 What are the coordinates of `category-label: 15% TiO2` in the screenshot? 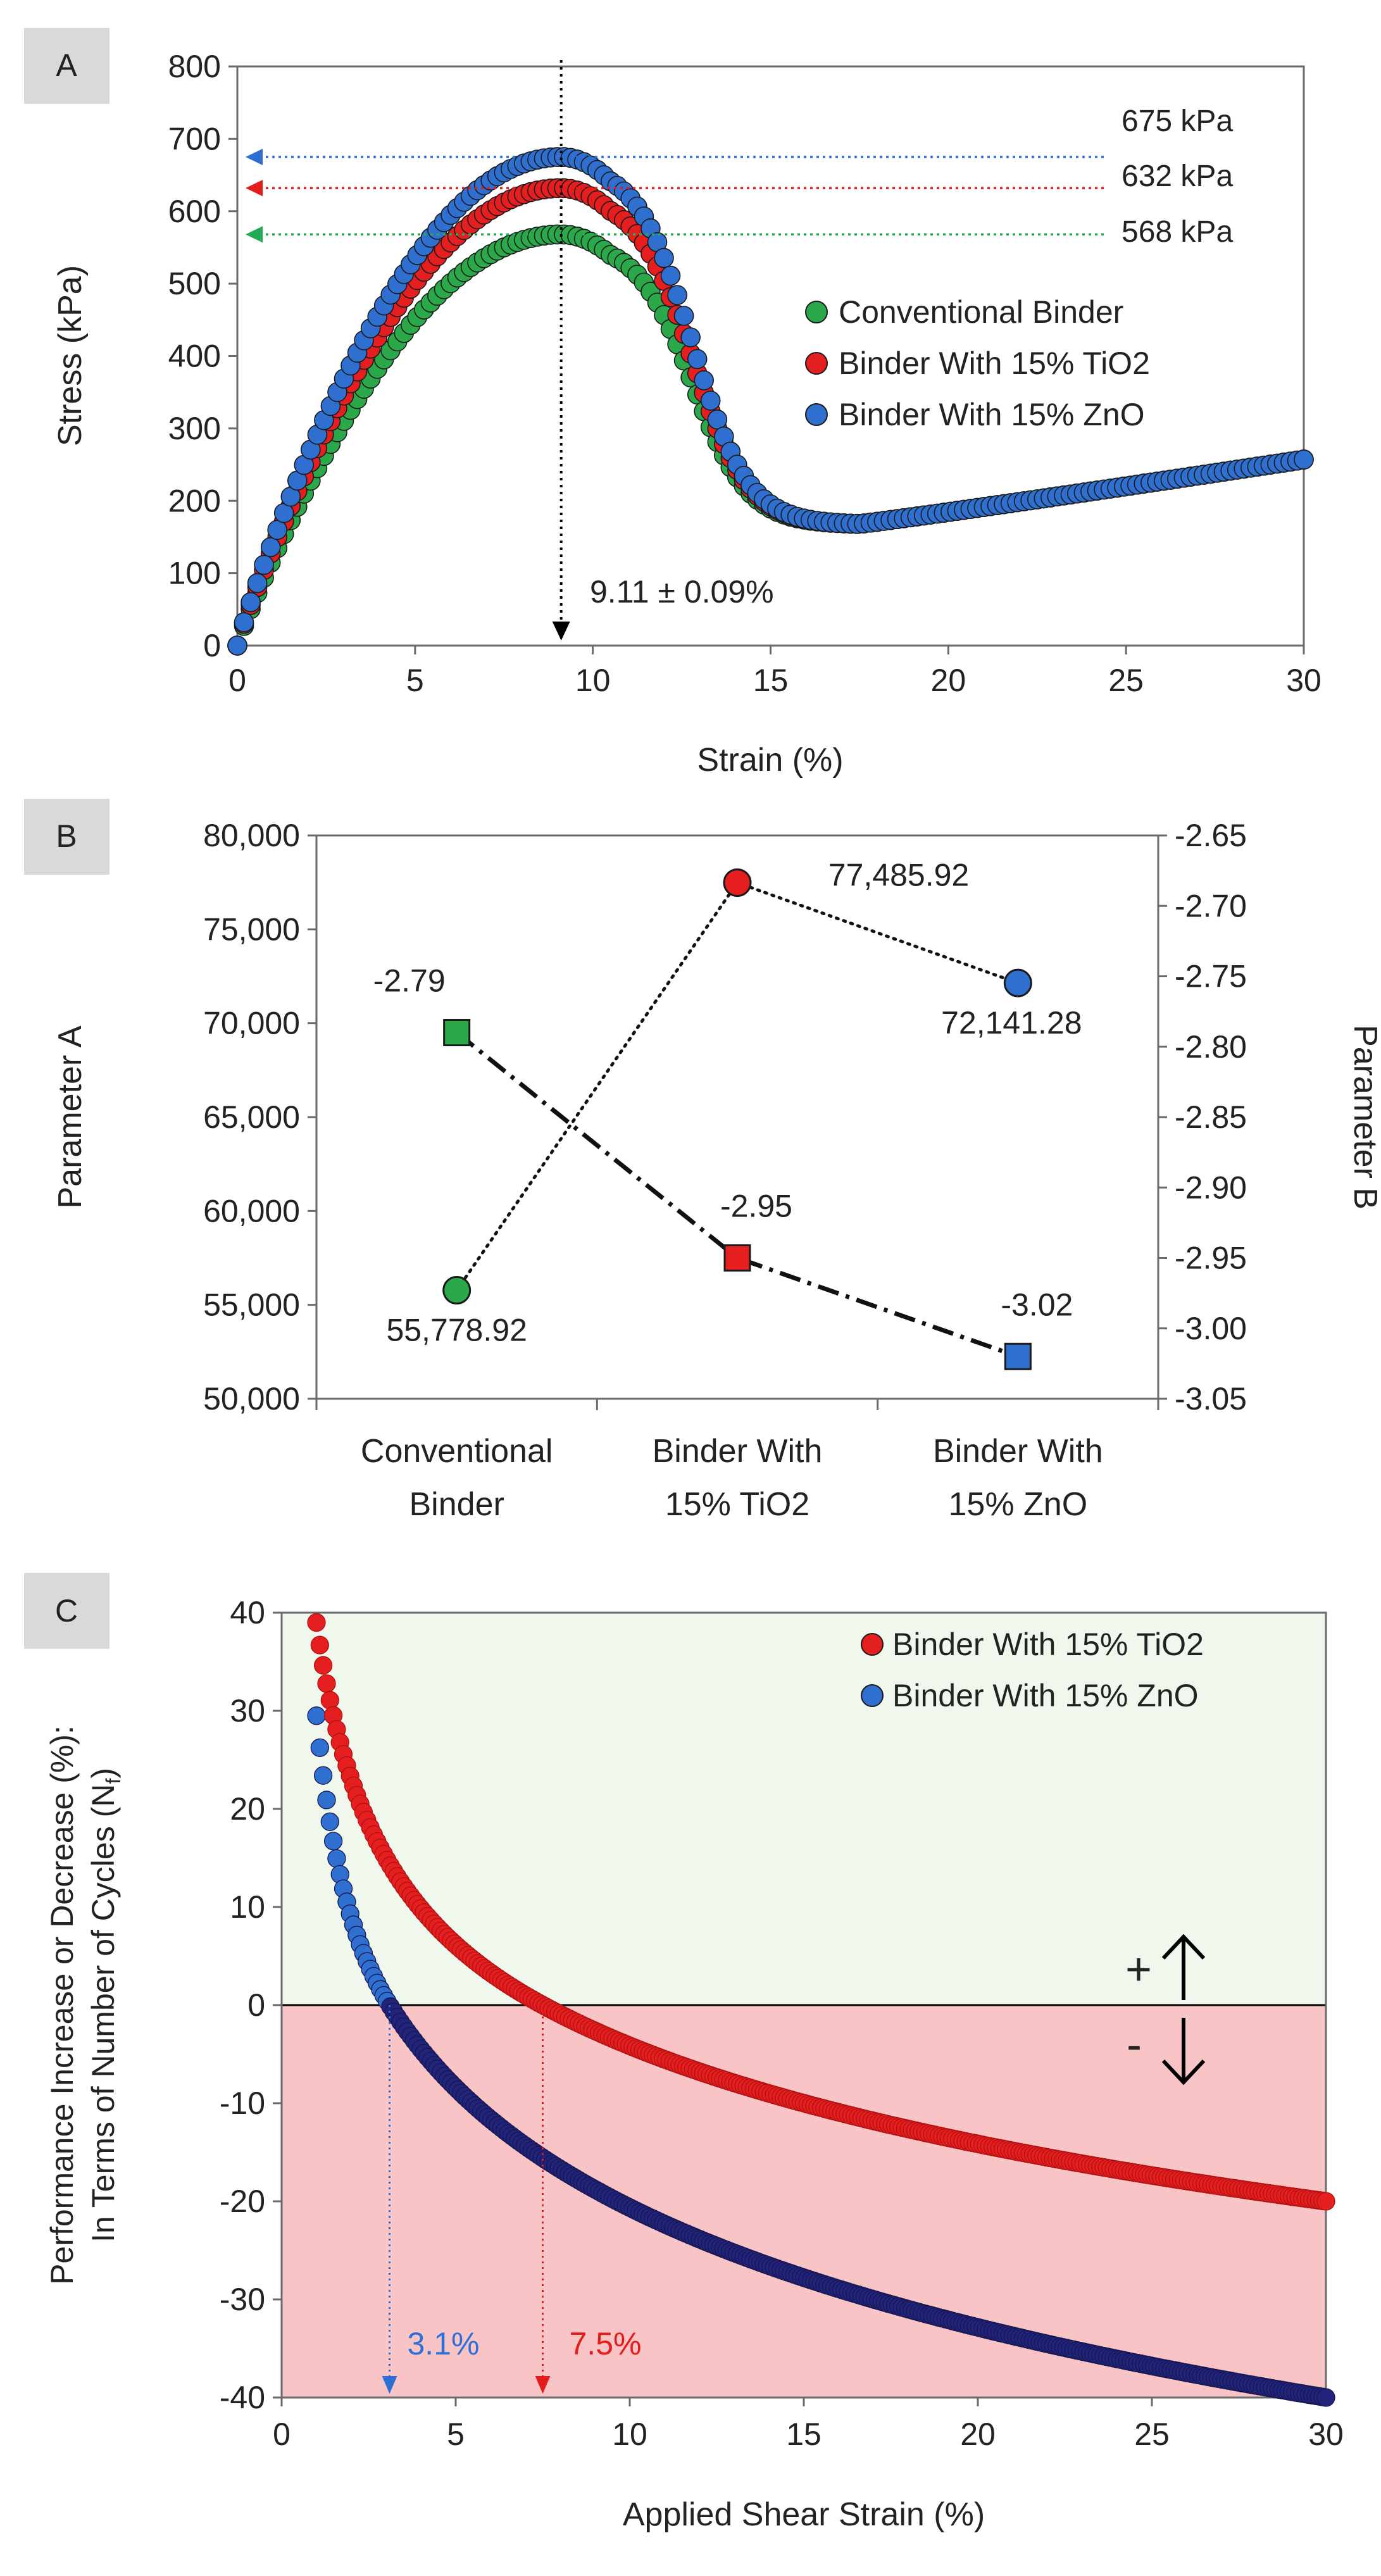 It's located at (737, 1504).